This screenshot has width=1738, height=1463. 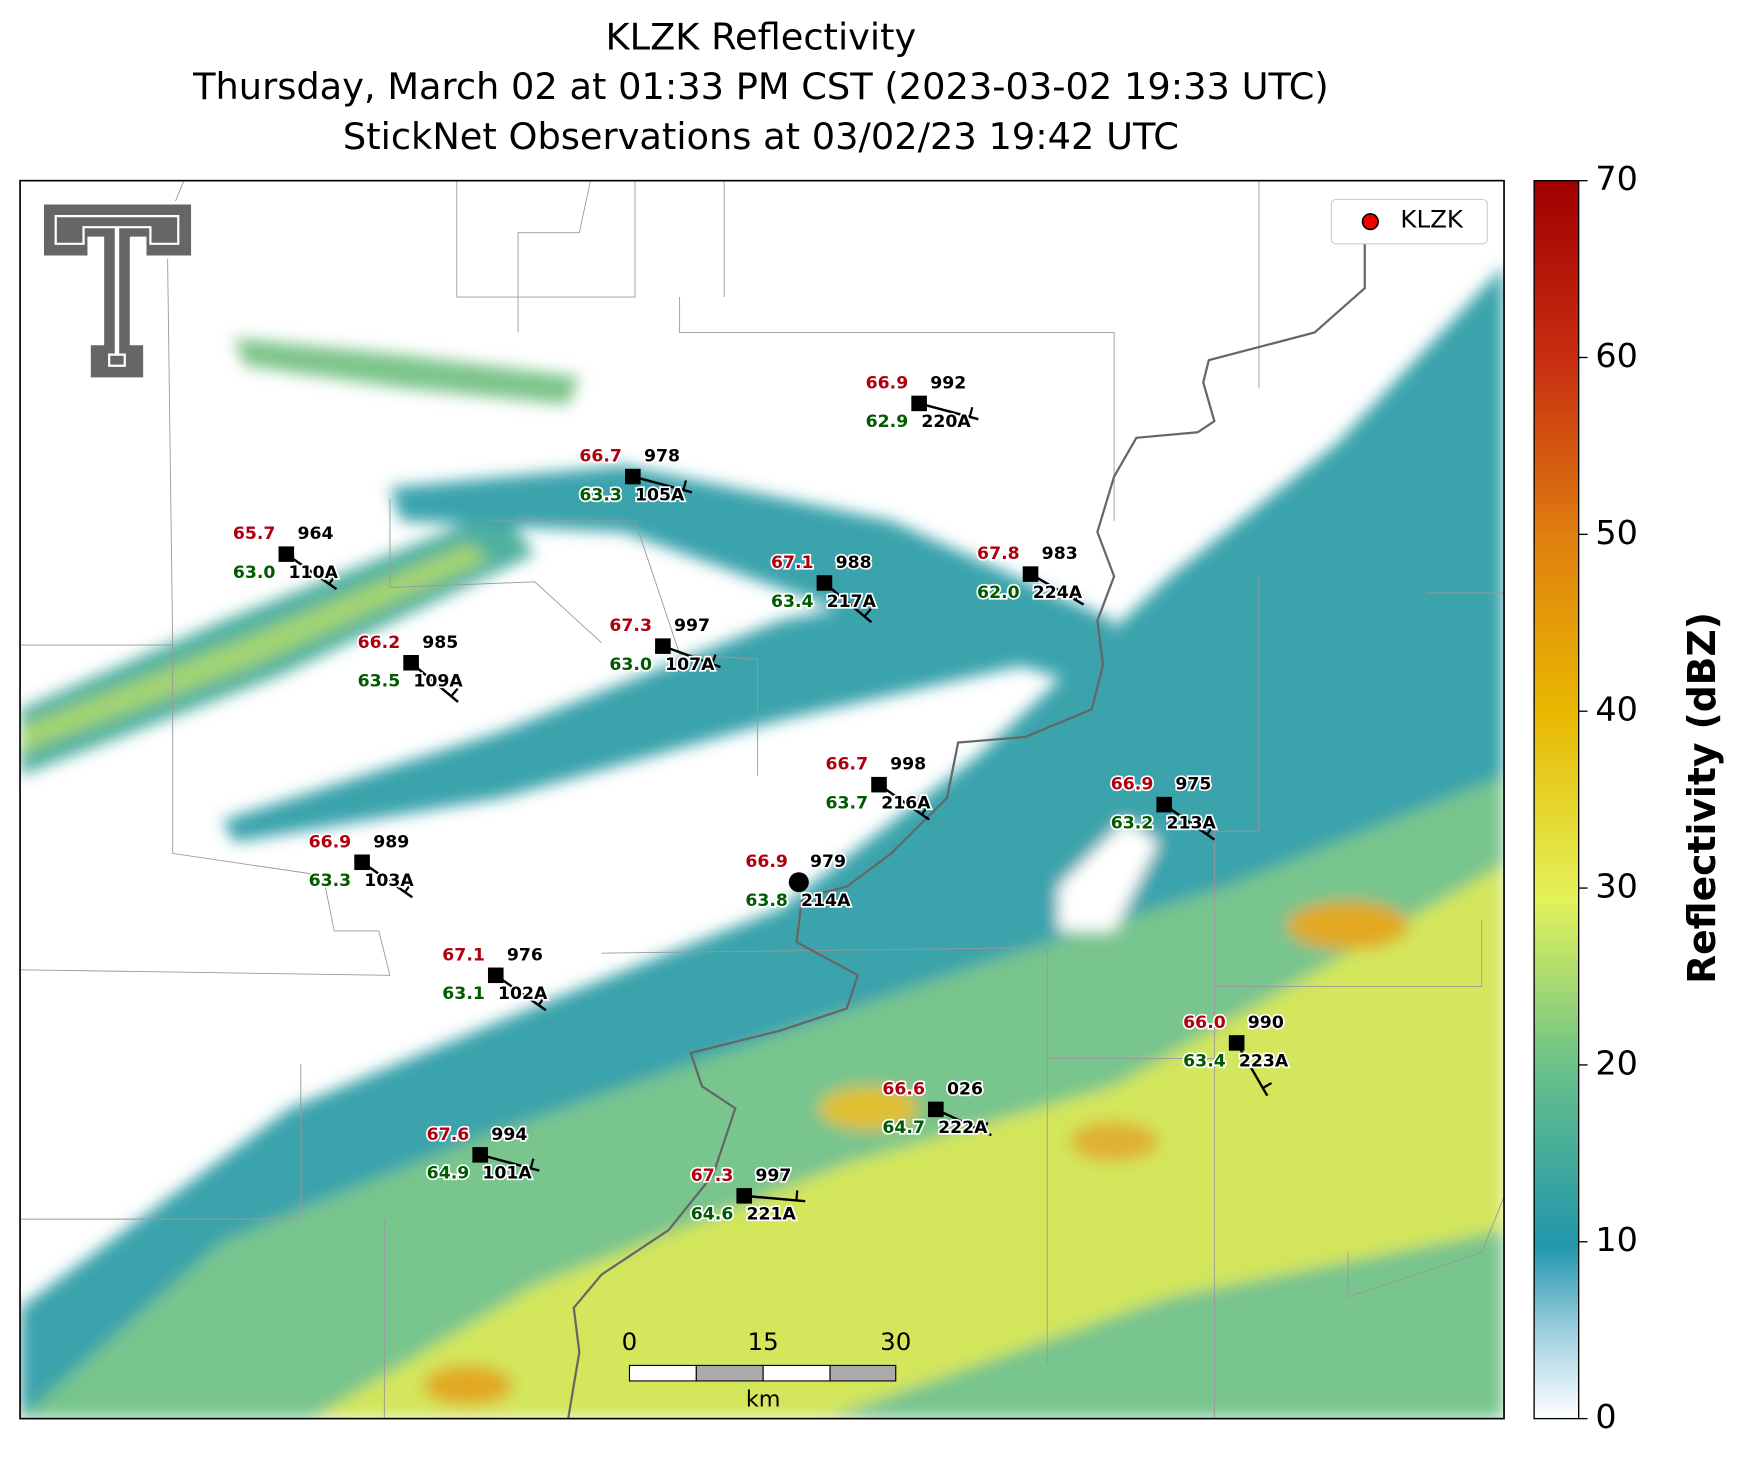 I want to click on radar-station-marker, so click(x=798, y=882).